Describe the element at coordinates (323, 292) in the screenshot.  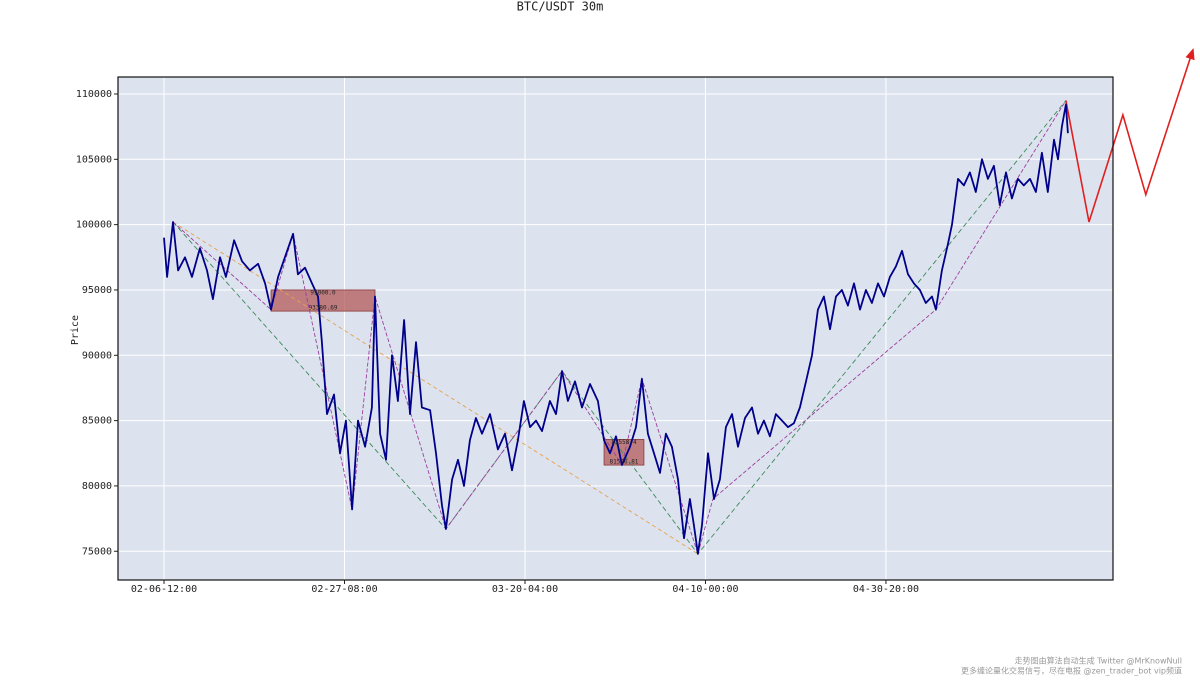
I see `zone-label: 95000.0` at that location.